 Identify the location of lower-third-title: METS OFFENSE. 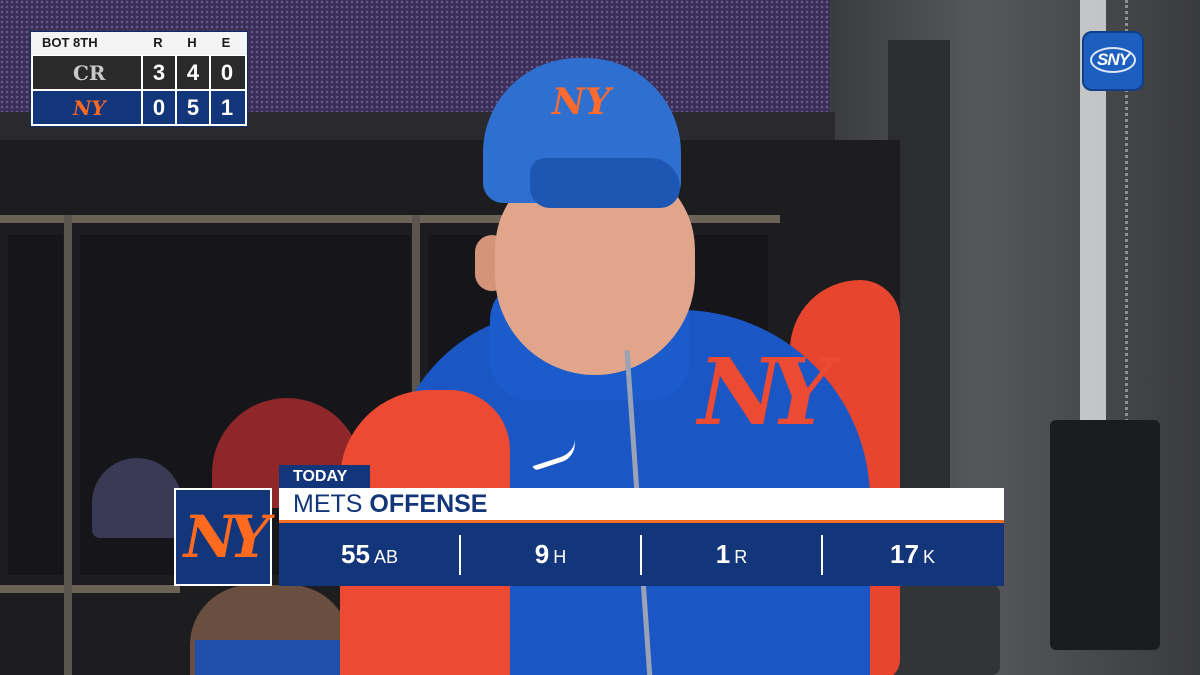
(390, 504).